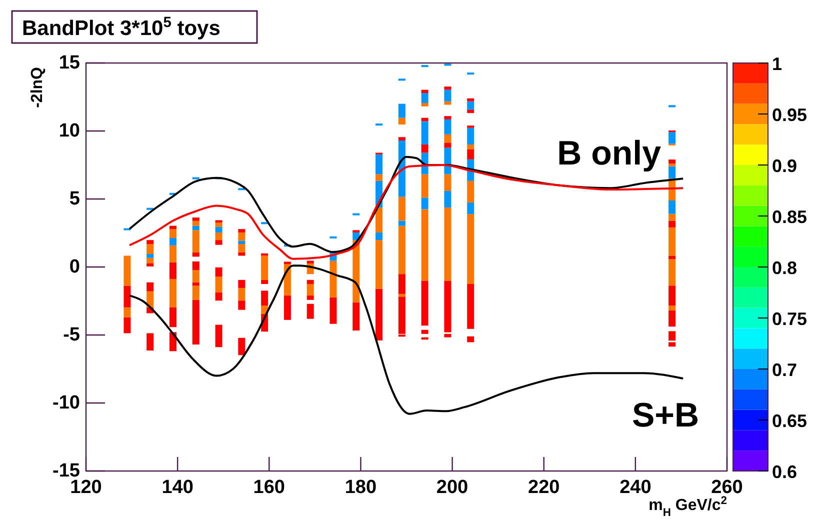 The width and height of the screenshot is (817, 519). What do you see at coordinates (785, 268) in the screenshot?
I see `color-bar-label: 0.8` at bounding box center [785, 268].